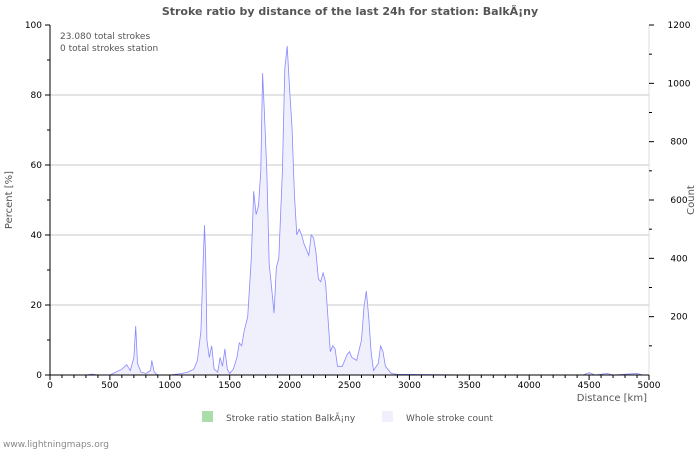 The image size is (700, 450). What do you see at coordinates (678, 259) in the screenshot?
I see `y-right-tick-label: 400` at bounding box center [678, 259].